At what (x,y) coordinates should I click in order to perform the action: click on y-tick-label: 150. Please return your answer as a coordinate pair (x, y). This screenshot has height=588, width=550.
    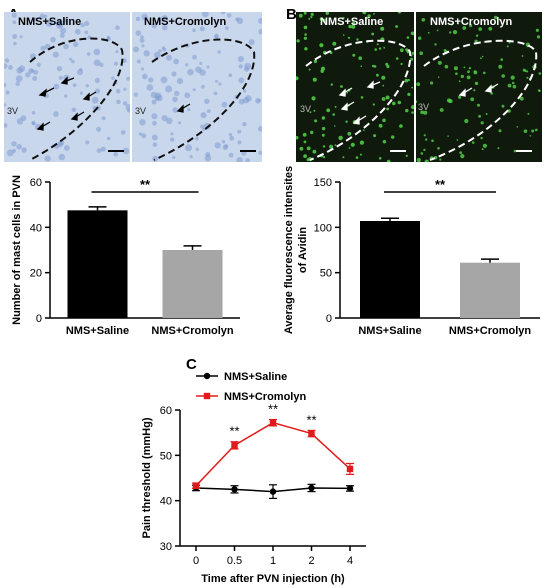
    Looking at the image, I should click on (323, 183).